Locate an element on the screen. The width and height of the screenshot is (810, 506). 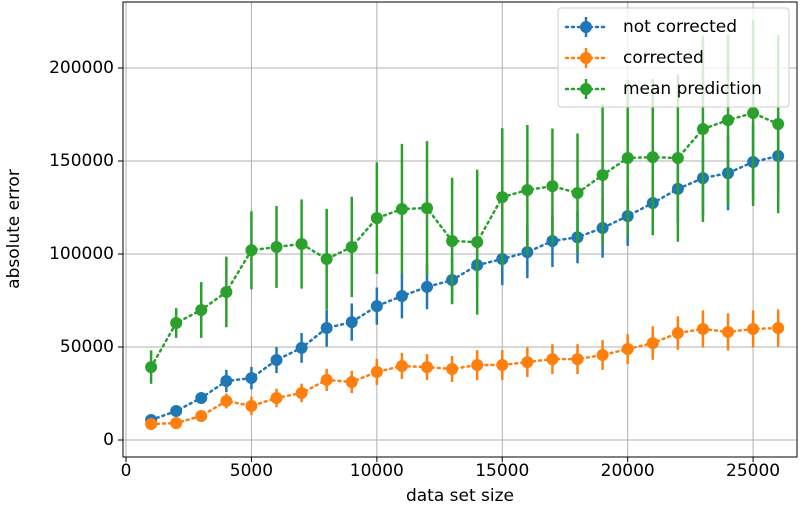
y-tick-label: 0 is located at coordinates (108, 440).